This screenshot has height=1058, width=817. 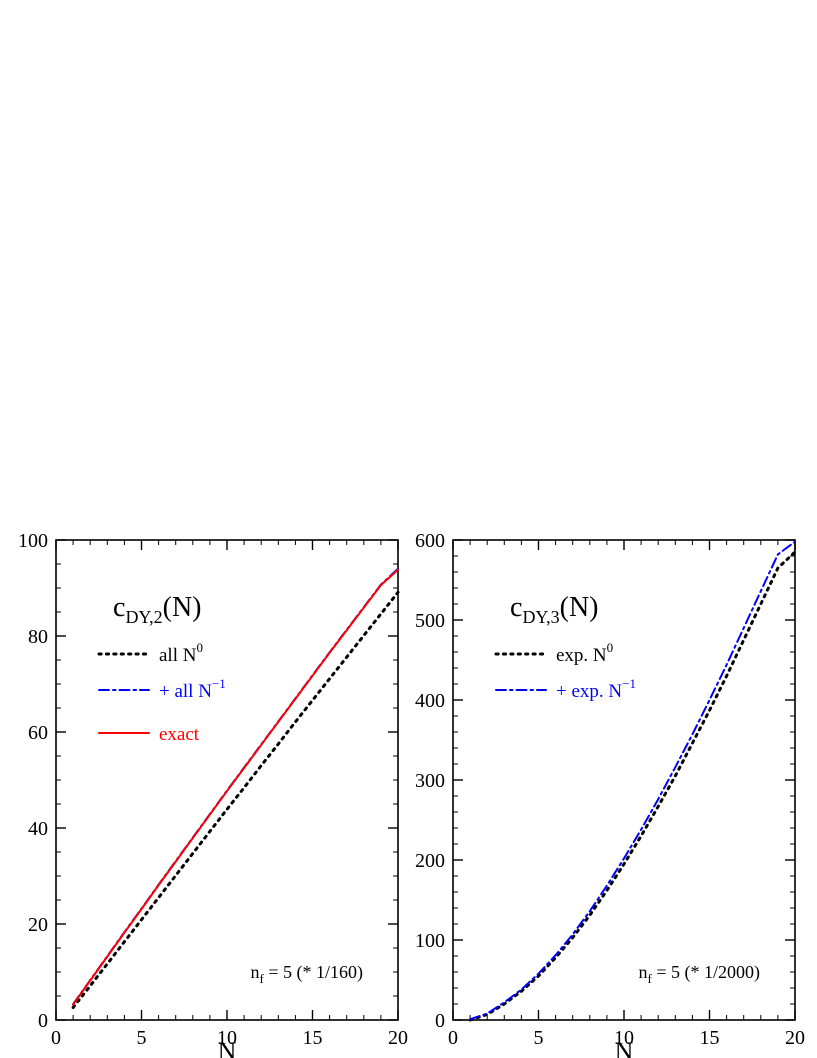 I want to click on legend-label-2: + all N−1, so click(x=192, y=689).